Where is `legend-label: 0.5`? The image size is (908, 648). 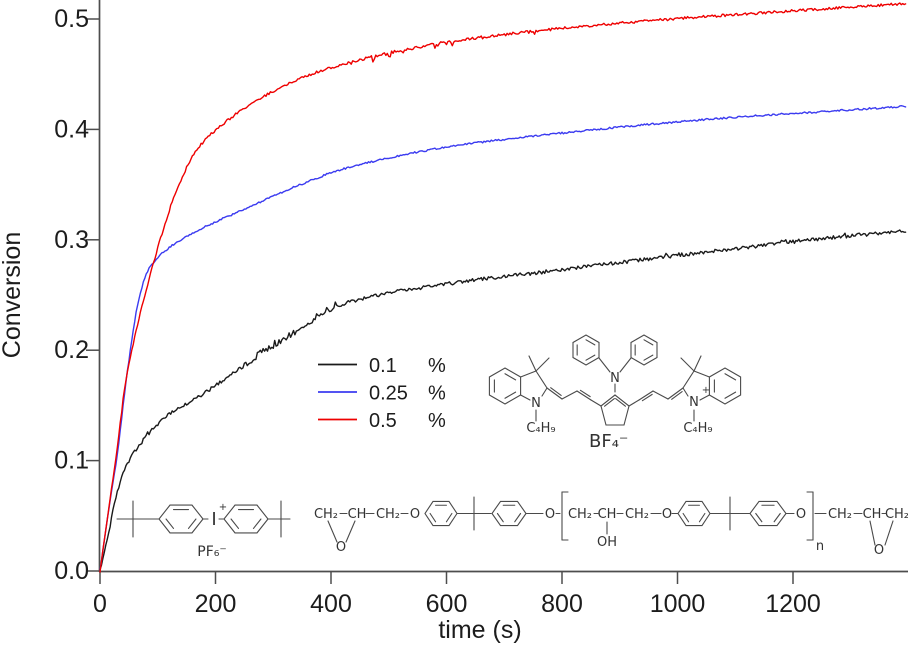
legend-label: 0.5 is located at coordinates (383, 421).